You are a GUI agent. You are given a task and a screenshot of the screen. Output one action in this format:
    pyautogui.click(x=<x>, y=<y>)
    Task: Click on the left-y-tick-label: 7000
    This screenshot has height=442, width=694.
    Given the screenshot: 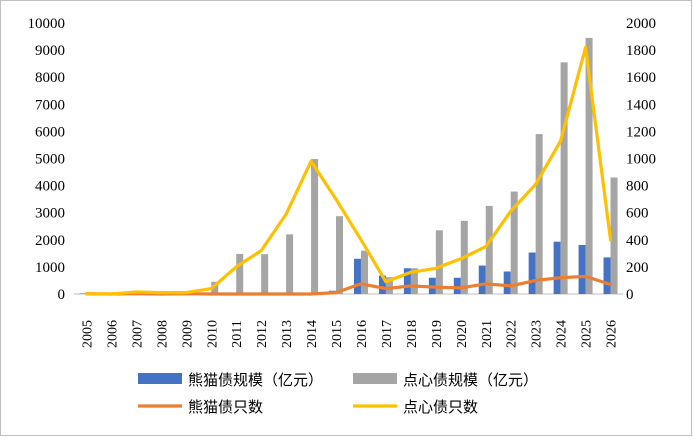 What is the action you would take?
    pyautogui.click(x=50, y=105)
    